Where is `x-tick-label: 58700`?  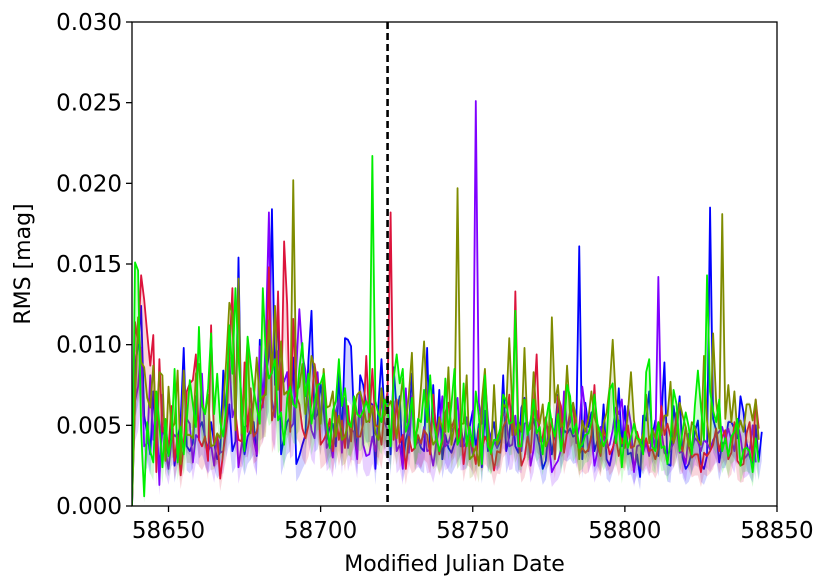
x-tick-label: 58700 is located at coordinates (320, 531).